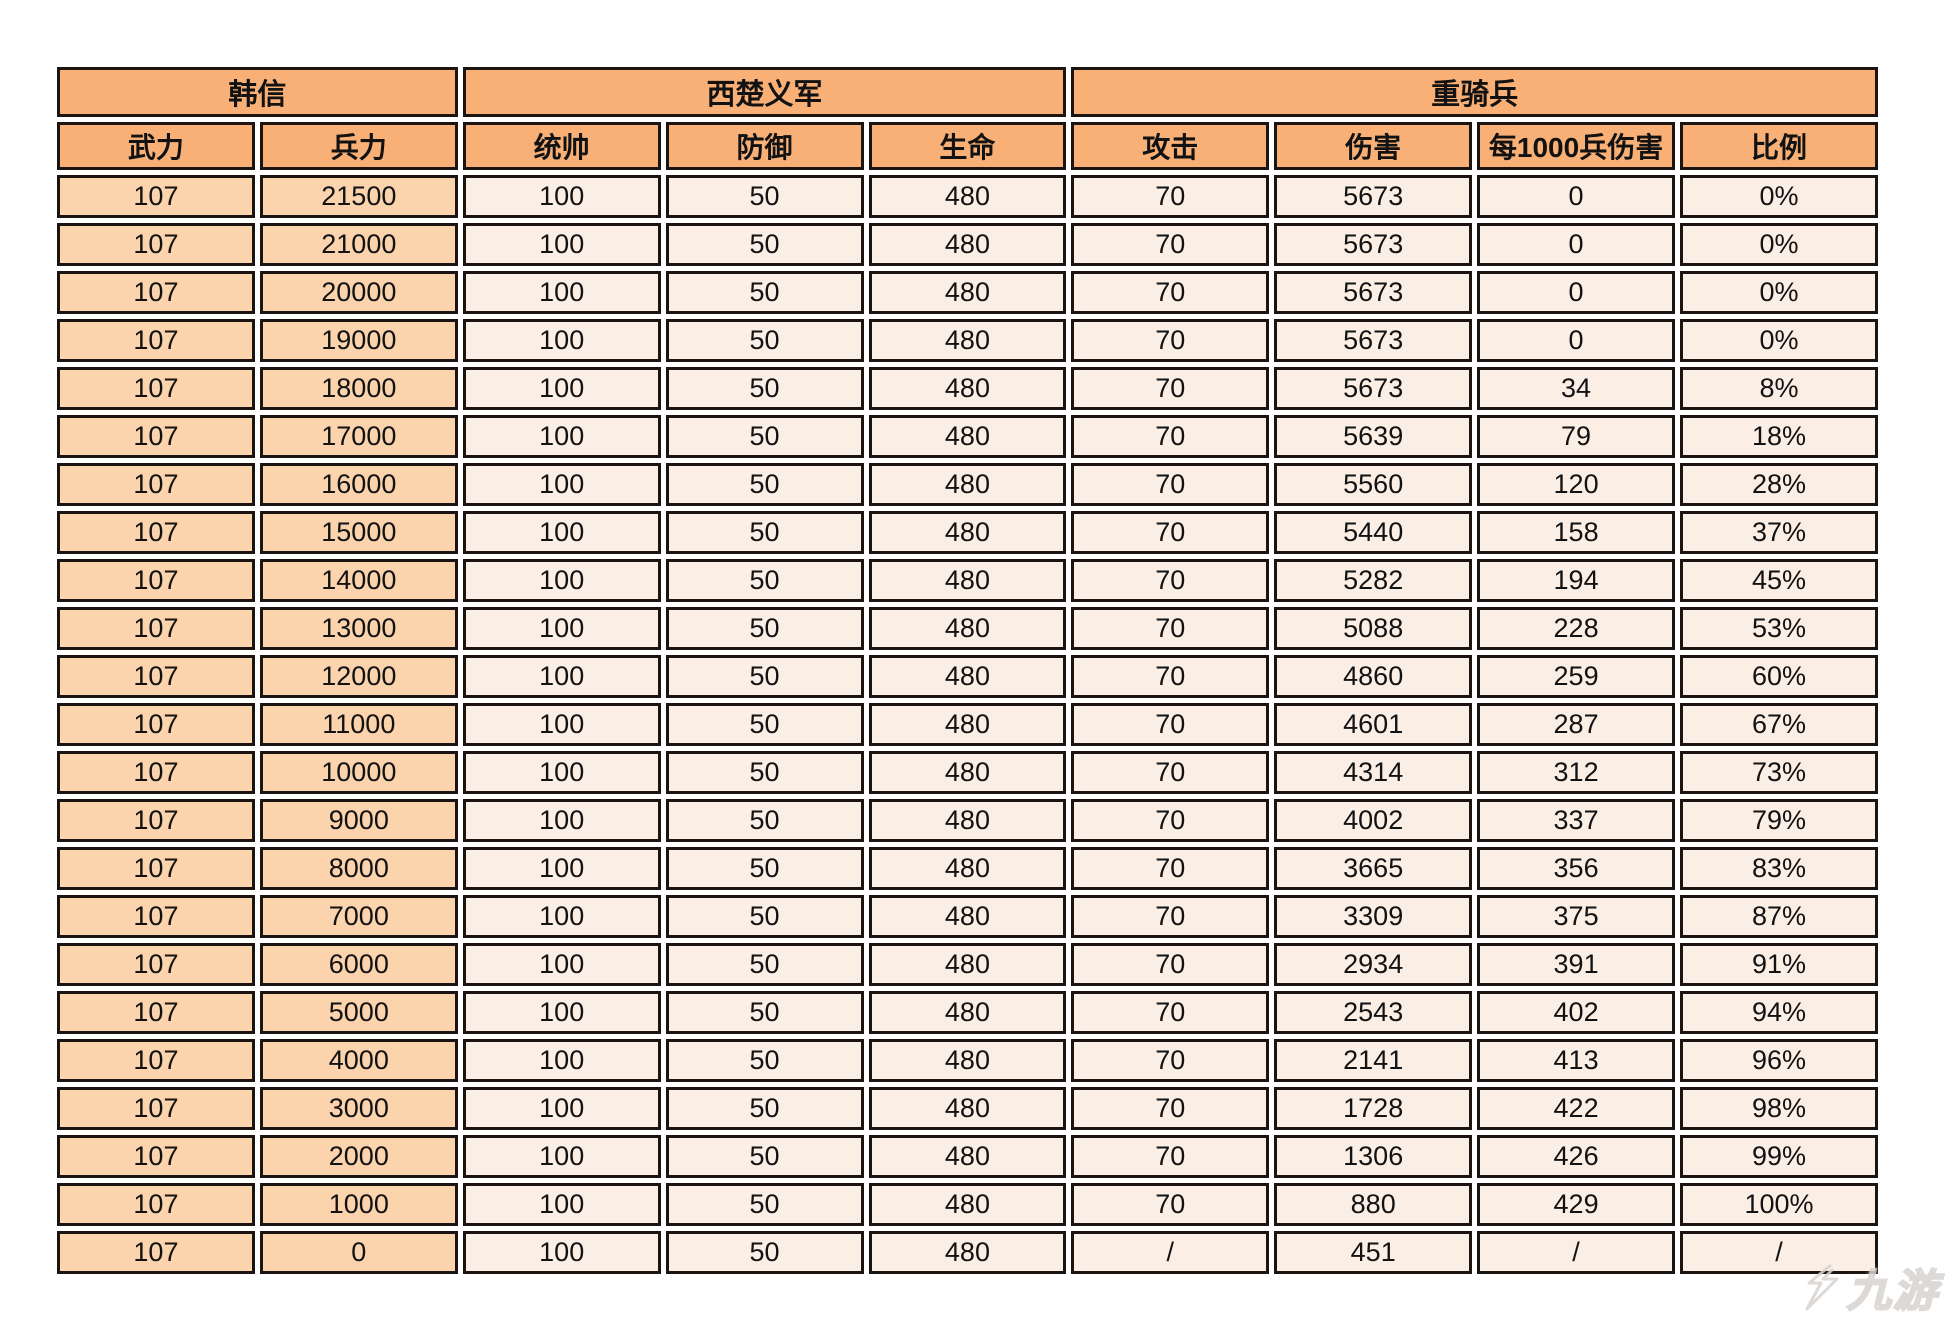 The height and width of the screenshot is (1329, 1947). What do you see at coordinates (1779, 772) in the screenshot?
I see `table-cell: 73%` at bounding box center [1779, 772].